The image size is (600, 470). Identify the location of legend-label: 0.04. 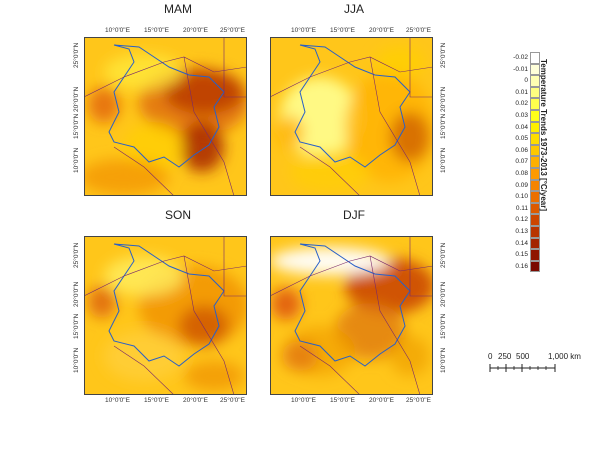
(521, 127).